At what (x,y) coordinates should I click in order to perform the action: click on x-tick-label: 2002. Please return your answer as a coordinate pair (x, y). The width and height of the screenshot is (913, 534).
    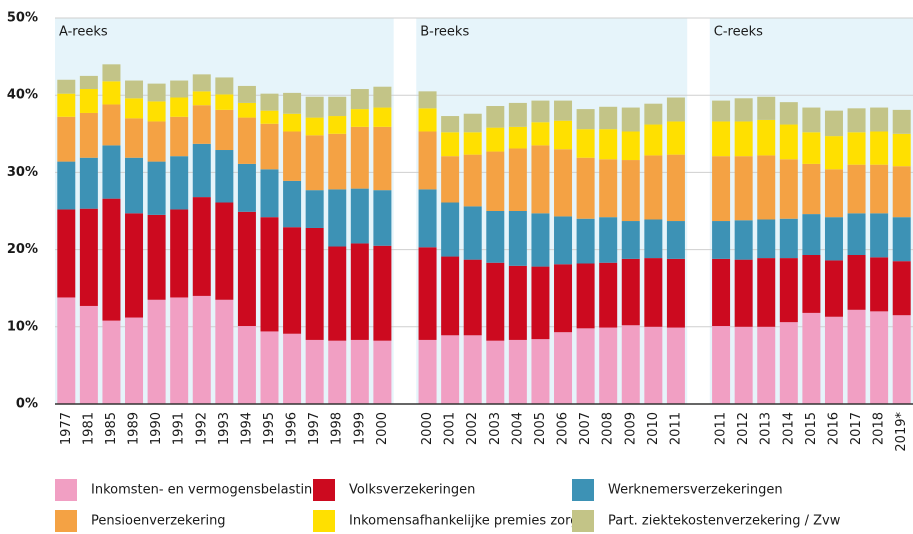
    Looking at the image, I should click on (472, 428).